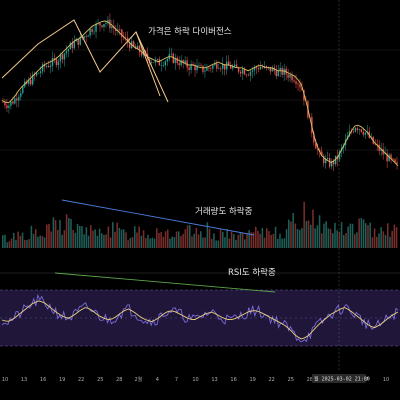 The width and height of the screenshot is (400, 400). I want to click on x-tick-label: 13, so click(214, 380).